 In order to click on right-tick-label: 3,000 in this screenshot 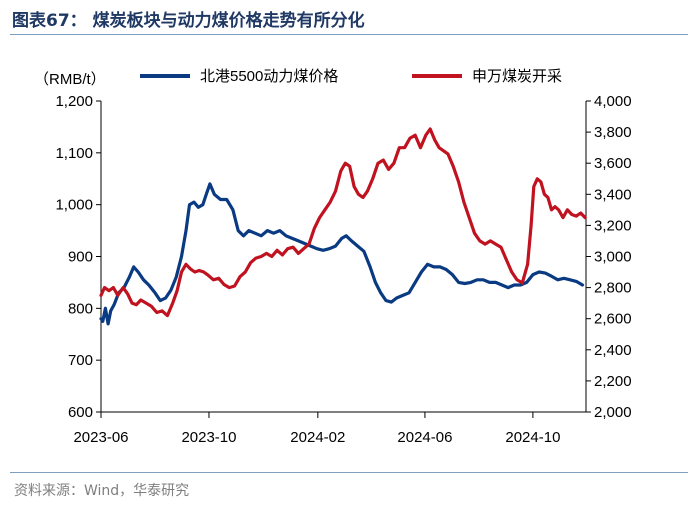, I will do `click(613, 257)`.